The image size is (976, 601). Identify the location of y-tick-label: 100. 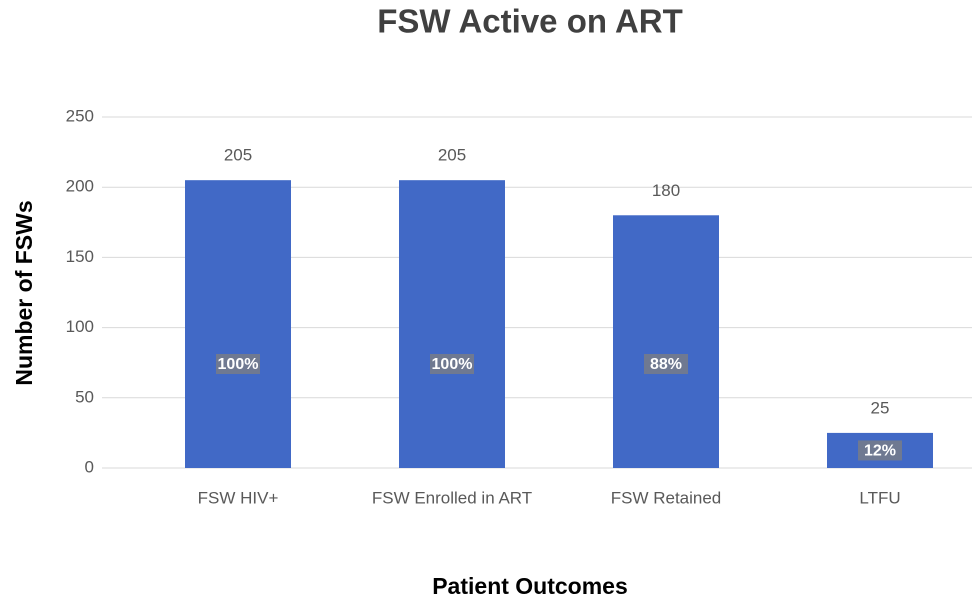
(80, 326).